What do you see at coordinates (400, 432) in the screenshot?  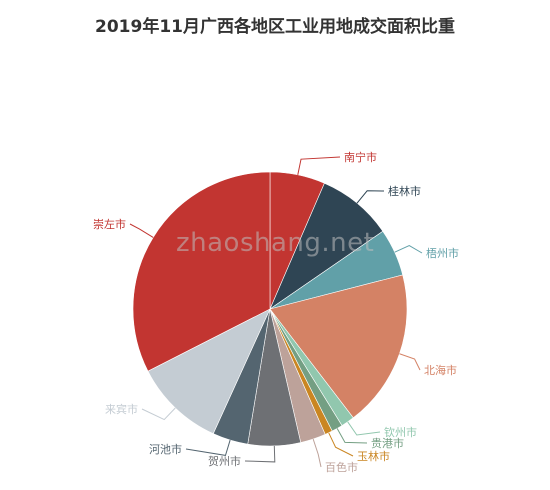 I see `pie-label-4: 钦州市` at bounding box center [400, 432].